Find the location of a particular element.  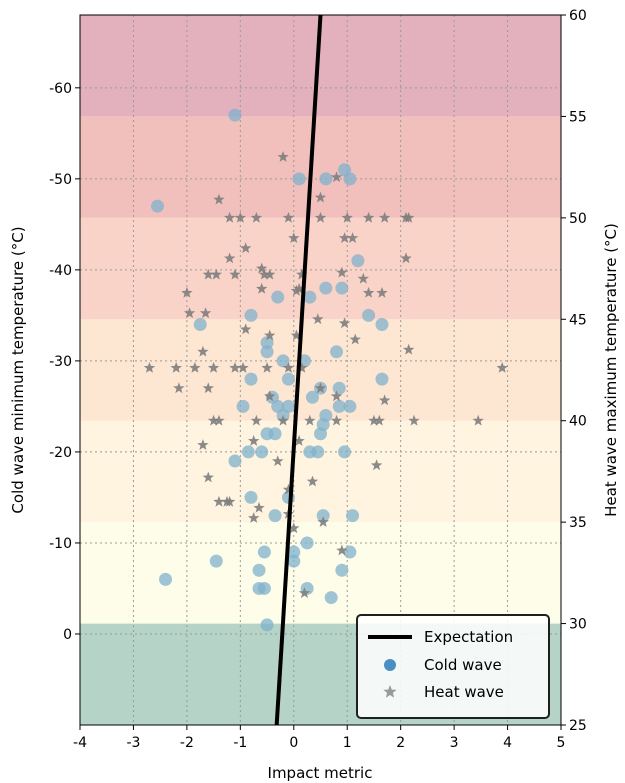

right-y-tick-label: 25 is located at coordinates (578, 726).